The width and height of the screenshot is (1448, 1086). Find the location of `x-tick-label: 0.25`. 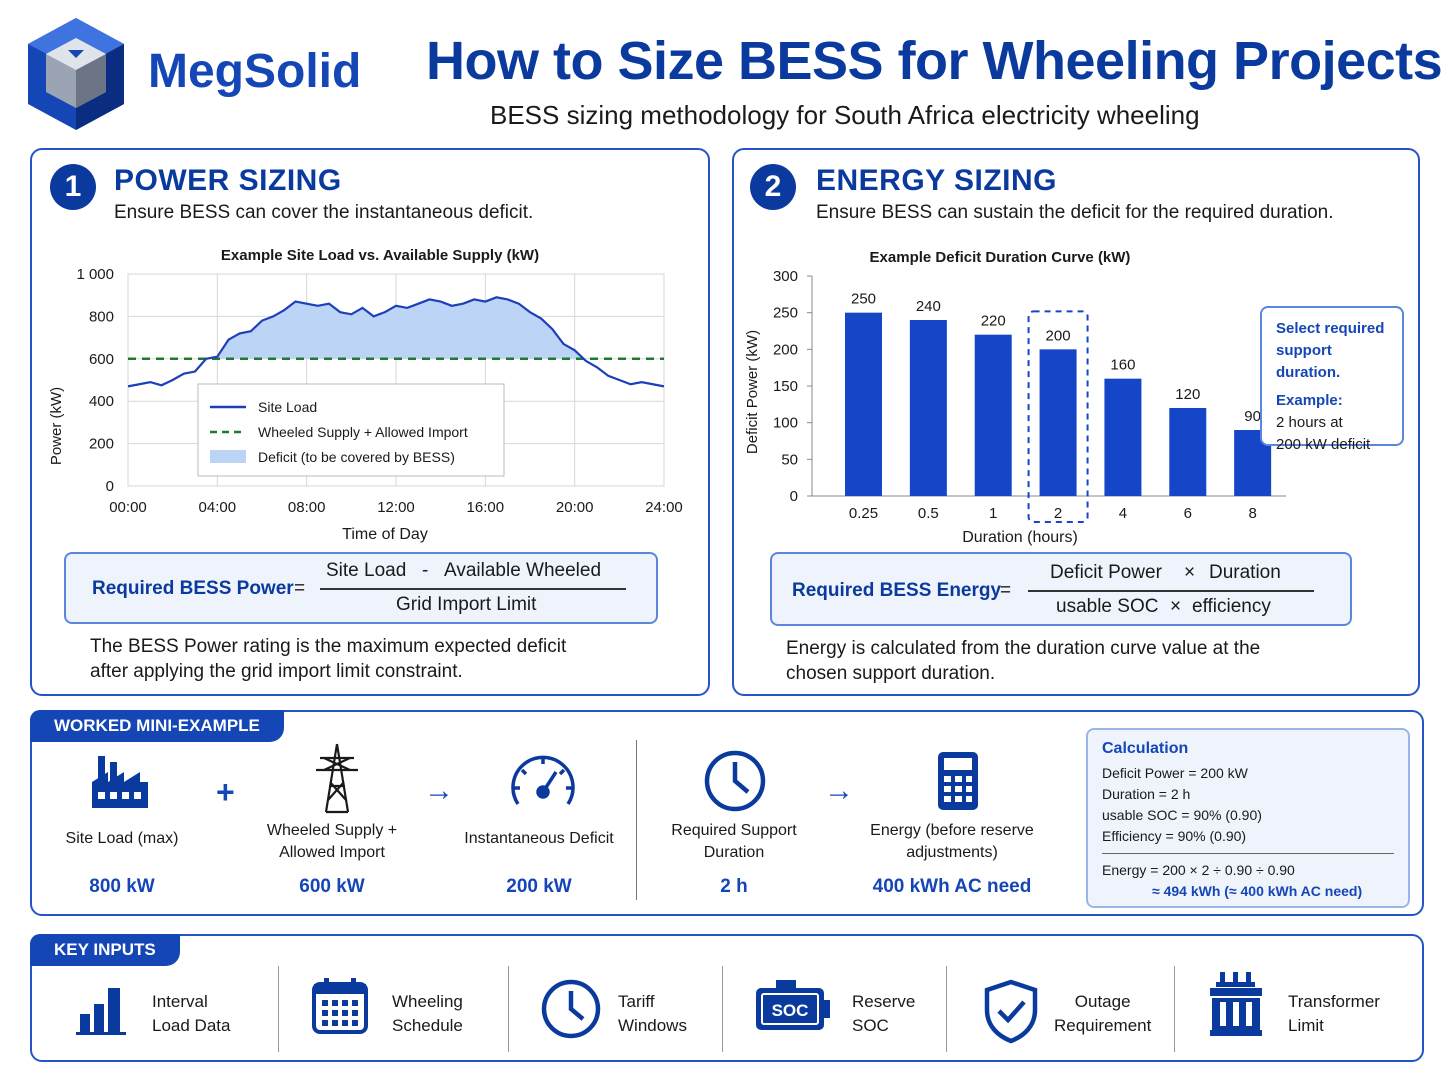

x-tick-label: 0.25 is located at coordinates (863, 513).